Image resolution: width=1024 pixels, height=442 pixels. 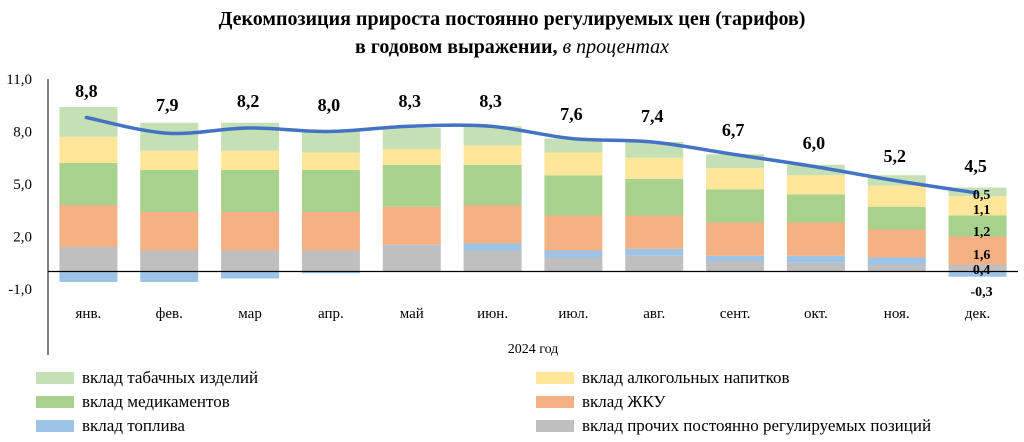 I want to click on legend-label-medicines: вклад медикаментов, so click(x=156, y=401).